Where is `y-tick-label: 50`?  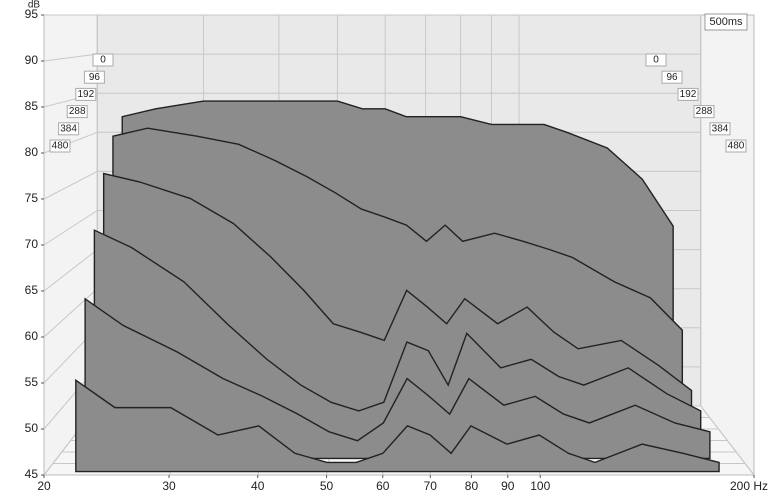 y-tick-label: 50 is located at coordinates (32, 428).